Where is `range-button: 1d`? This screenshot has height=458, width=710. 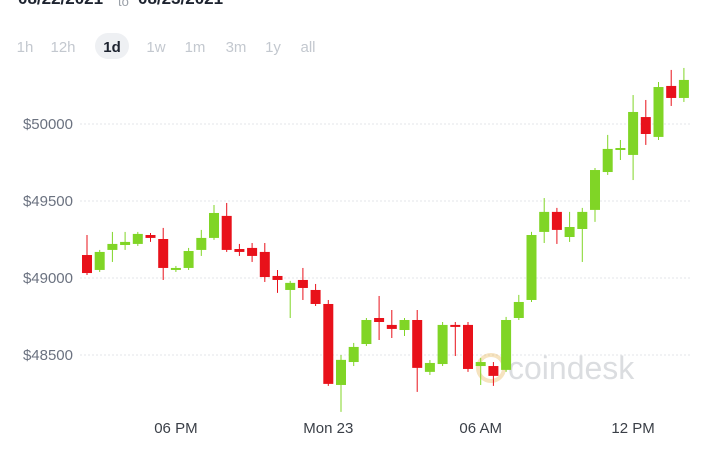 range-button: 1d is located at coordinates (112, 47).